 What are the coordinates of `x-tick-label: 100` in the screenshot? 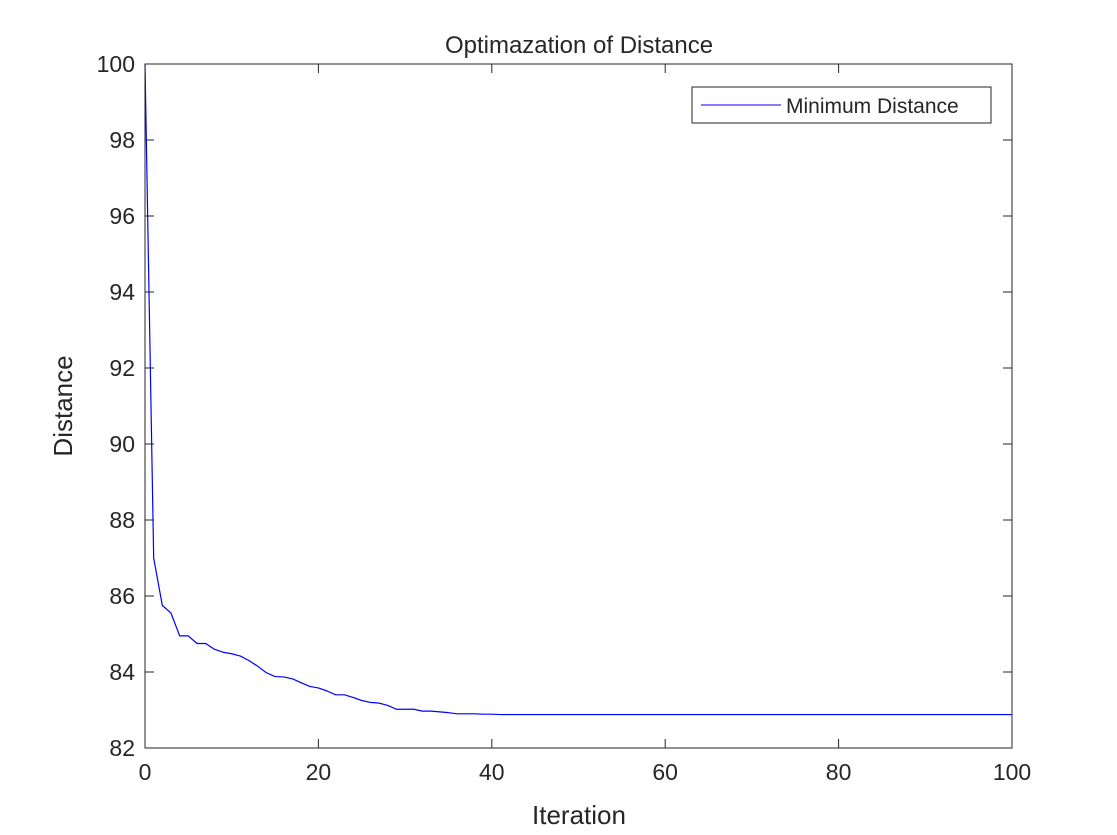 It's located at (1012, 772).